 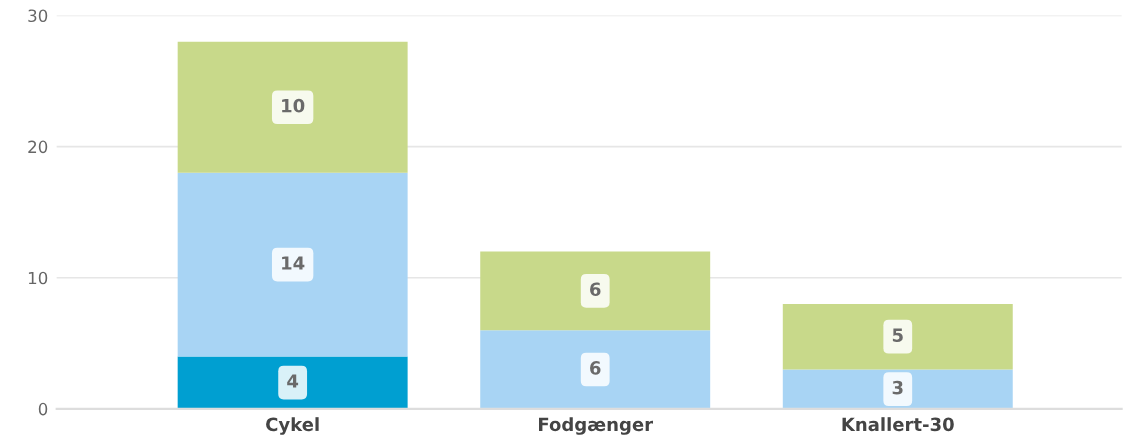 What do you see at coordinates (292, 426) in the screenshot?
I see `x-tick-label: Cykel` at bounding box center [292, 426].